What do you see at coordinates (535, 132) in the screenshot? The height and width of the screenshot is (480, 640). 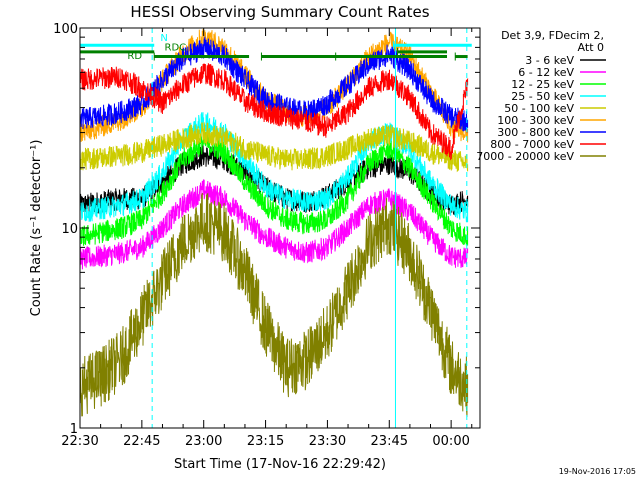 I see `legend-label-6: 300 - 800 keV` at bounding box center [535, 132].